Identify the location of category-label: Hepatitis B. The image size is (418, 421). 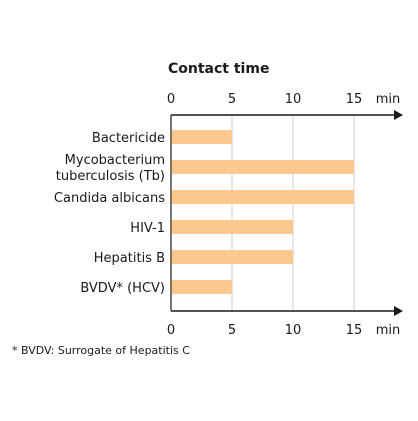
(129, 258).